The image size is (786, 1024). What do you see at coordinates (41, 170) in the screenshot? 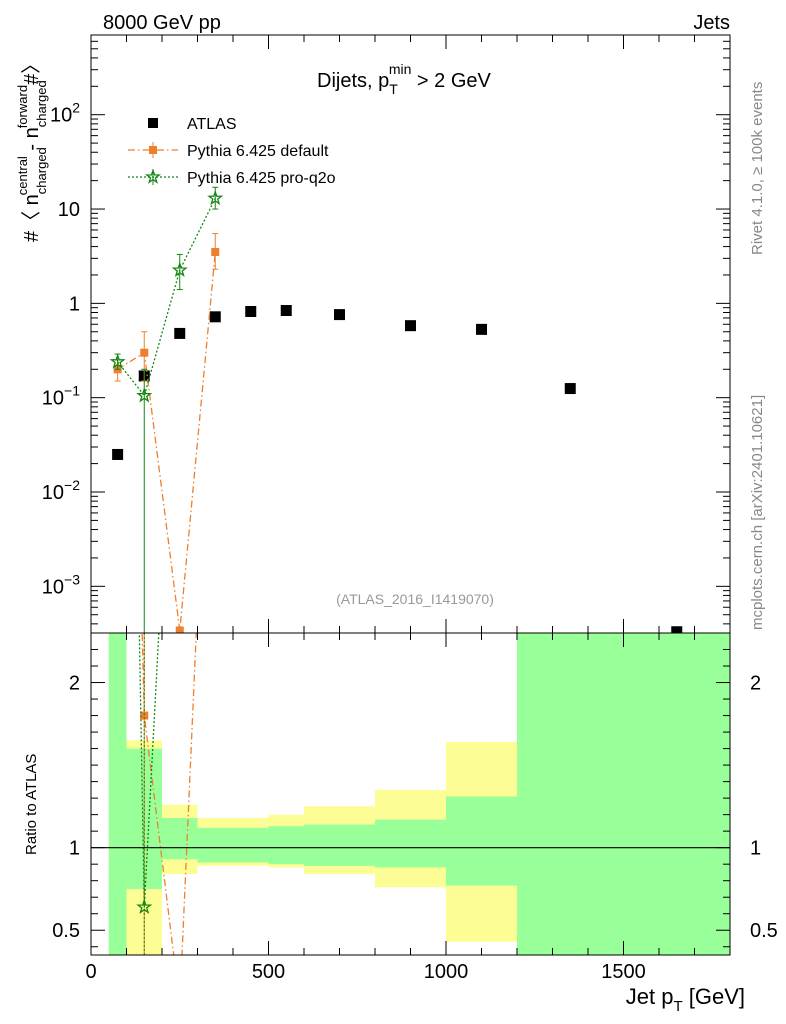
I see `y-label-sub1: charged` at bounding box center [41, 170].